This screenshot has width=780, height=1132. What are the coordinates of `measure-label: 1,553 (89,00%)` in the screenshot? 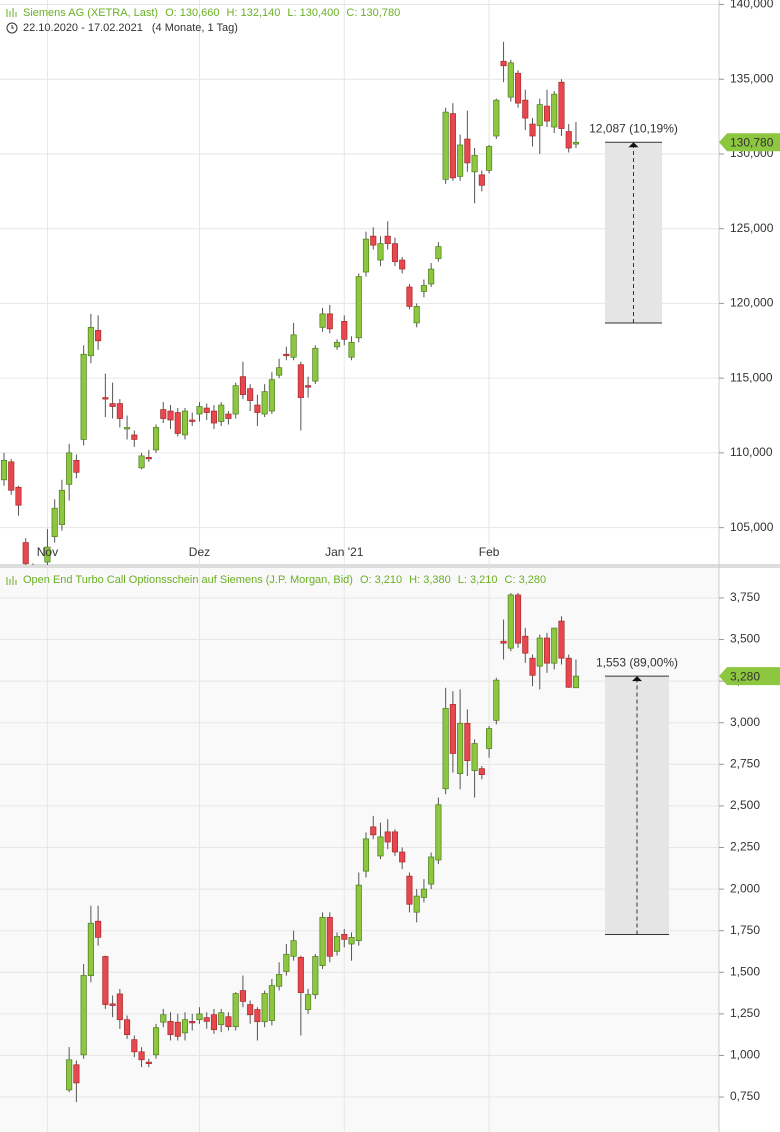 It's located at (637, 662).